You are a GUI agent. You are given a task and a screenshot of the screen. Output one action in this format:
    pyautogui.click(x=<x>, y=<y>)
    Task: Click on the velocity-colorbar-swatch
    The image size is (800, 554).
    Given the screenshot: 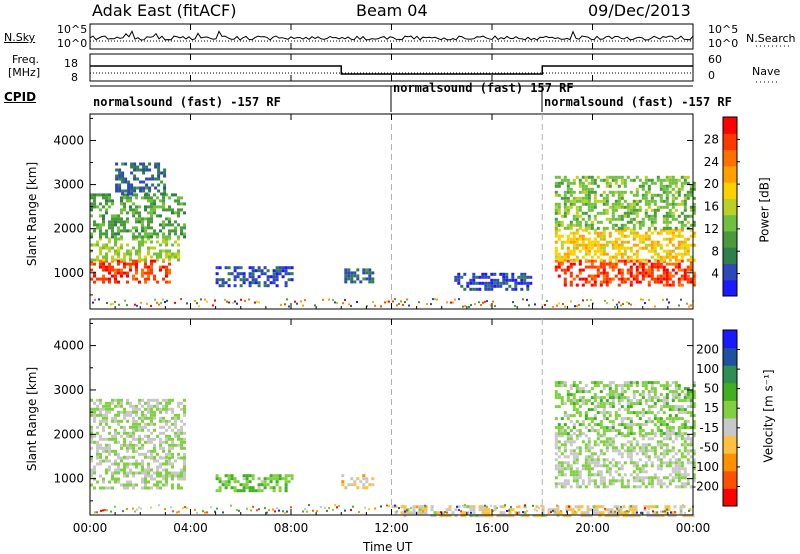 What is the action you would take?
    pyautogui.click(x=730, y=444)
    